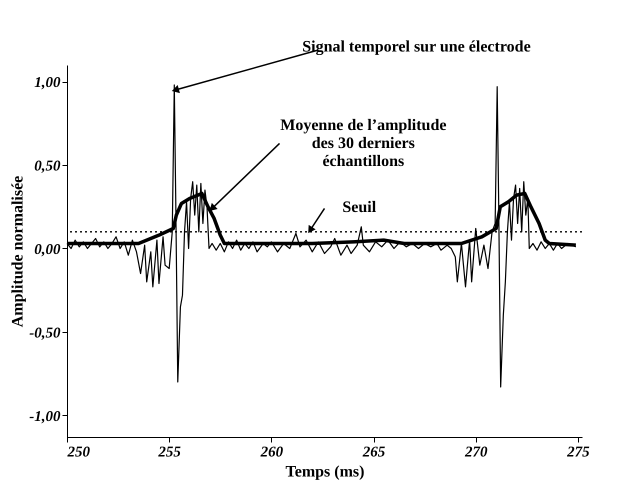  Describe the element at coordinates (325, 472) in the screenshot. I see `x-axis-title: Temps (ms)` at that location.